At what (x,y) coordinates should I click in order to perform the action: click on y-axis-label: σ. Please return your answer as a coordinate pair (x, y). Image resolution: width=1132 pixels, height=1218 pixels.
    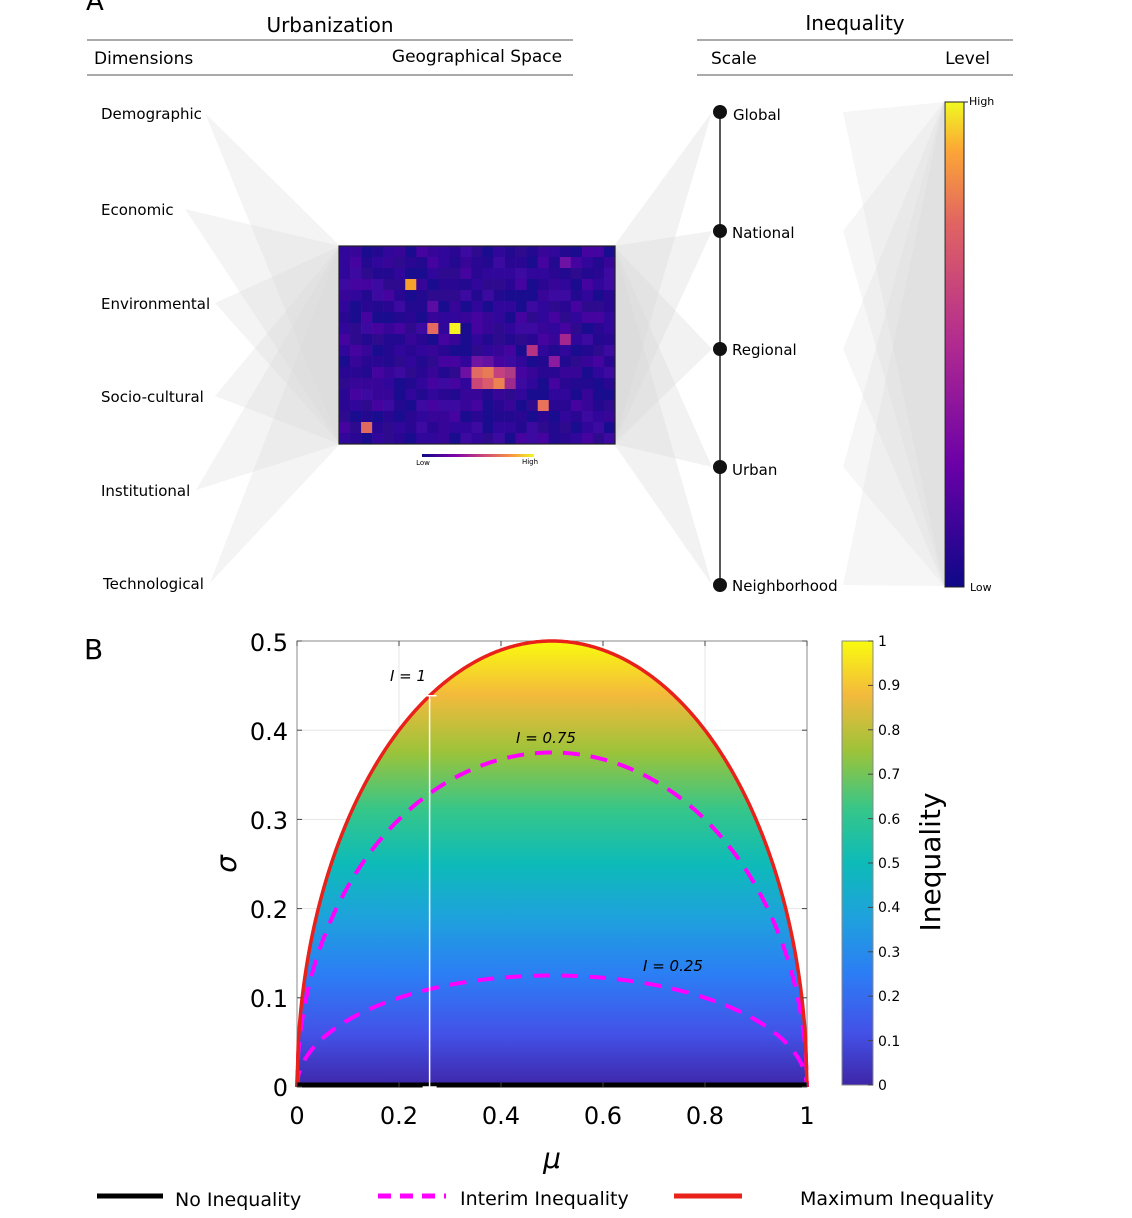
    Looking at the image, I should click on (226, 863).